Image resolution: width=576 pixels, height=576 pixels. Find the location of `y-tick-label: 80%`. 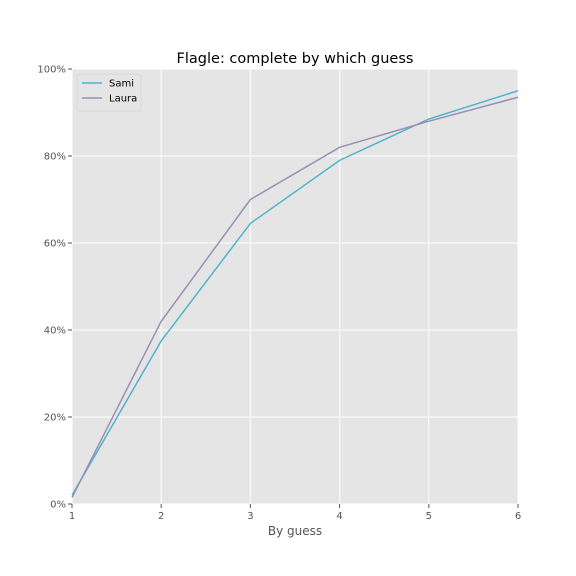

y-tick-label: 80% is located at coordinates (55, 157).